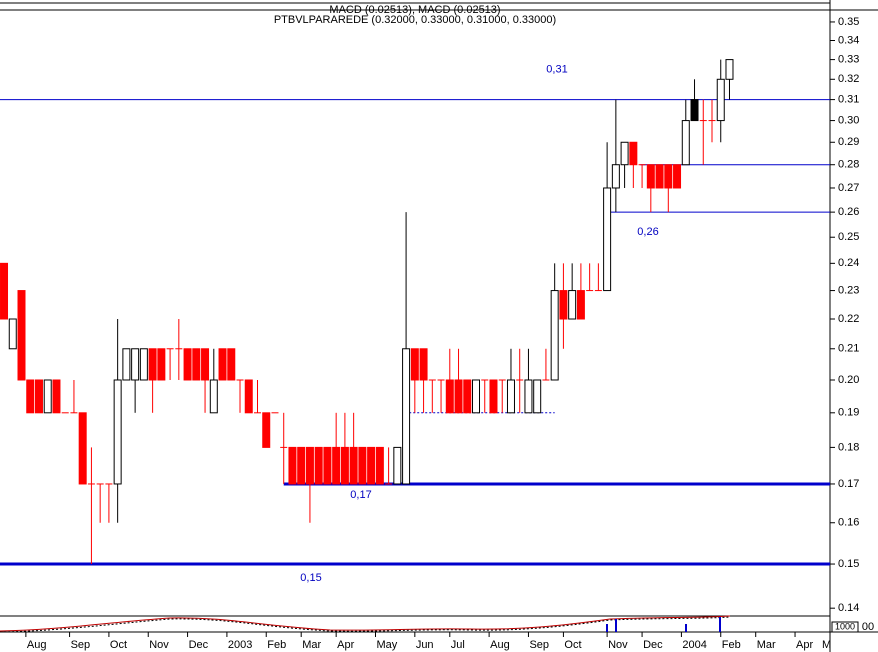  What do you see at coordinates (848, 608) in the screenshot?
I see `y-tick-label: 0.14` at bounding box center [848, 608].